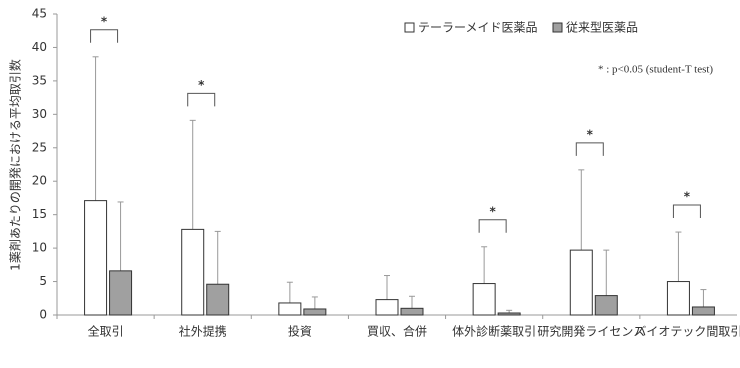 The width and height of the screenshot is (740, 368). Describe the element at coordinates (203, 331) in the screenshot. I see `x-tick-label: 社外提携` at that location.